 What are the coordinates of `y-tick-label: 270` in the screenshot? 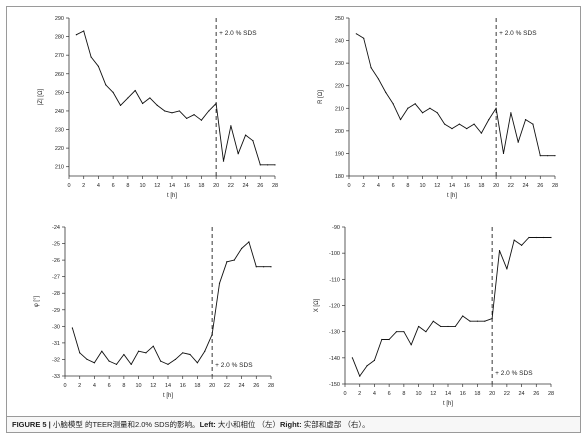 It's located at (59, 56).